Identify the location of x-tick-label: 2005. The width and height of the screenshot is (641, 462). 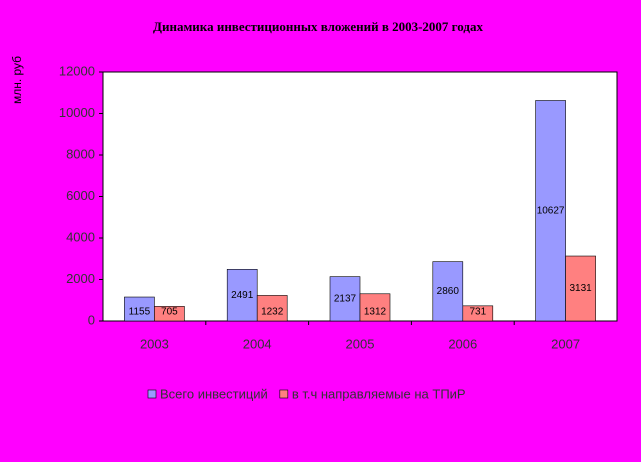
(360, 343).